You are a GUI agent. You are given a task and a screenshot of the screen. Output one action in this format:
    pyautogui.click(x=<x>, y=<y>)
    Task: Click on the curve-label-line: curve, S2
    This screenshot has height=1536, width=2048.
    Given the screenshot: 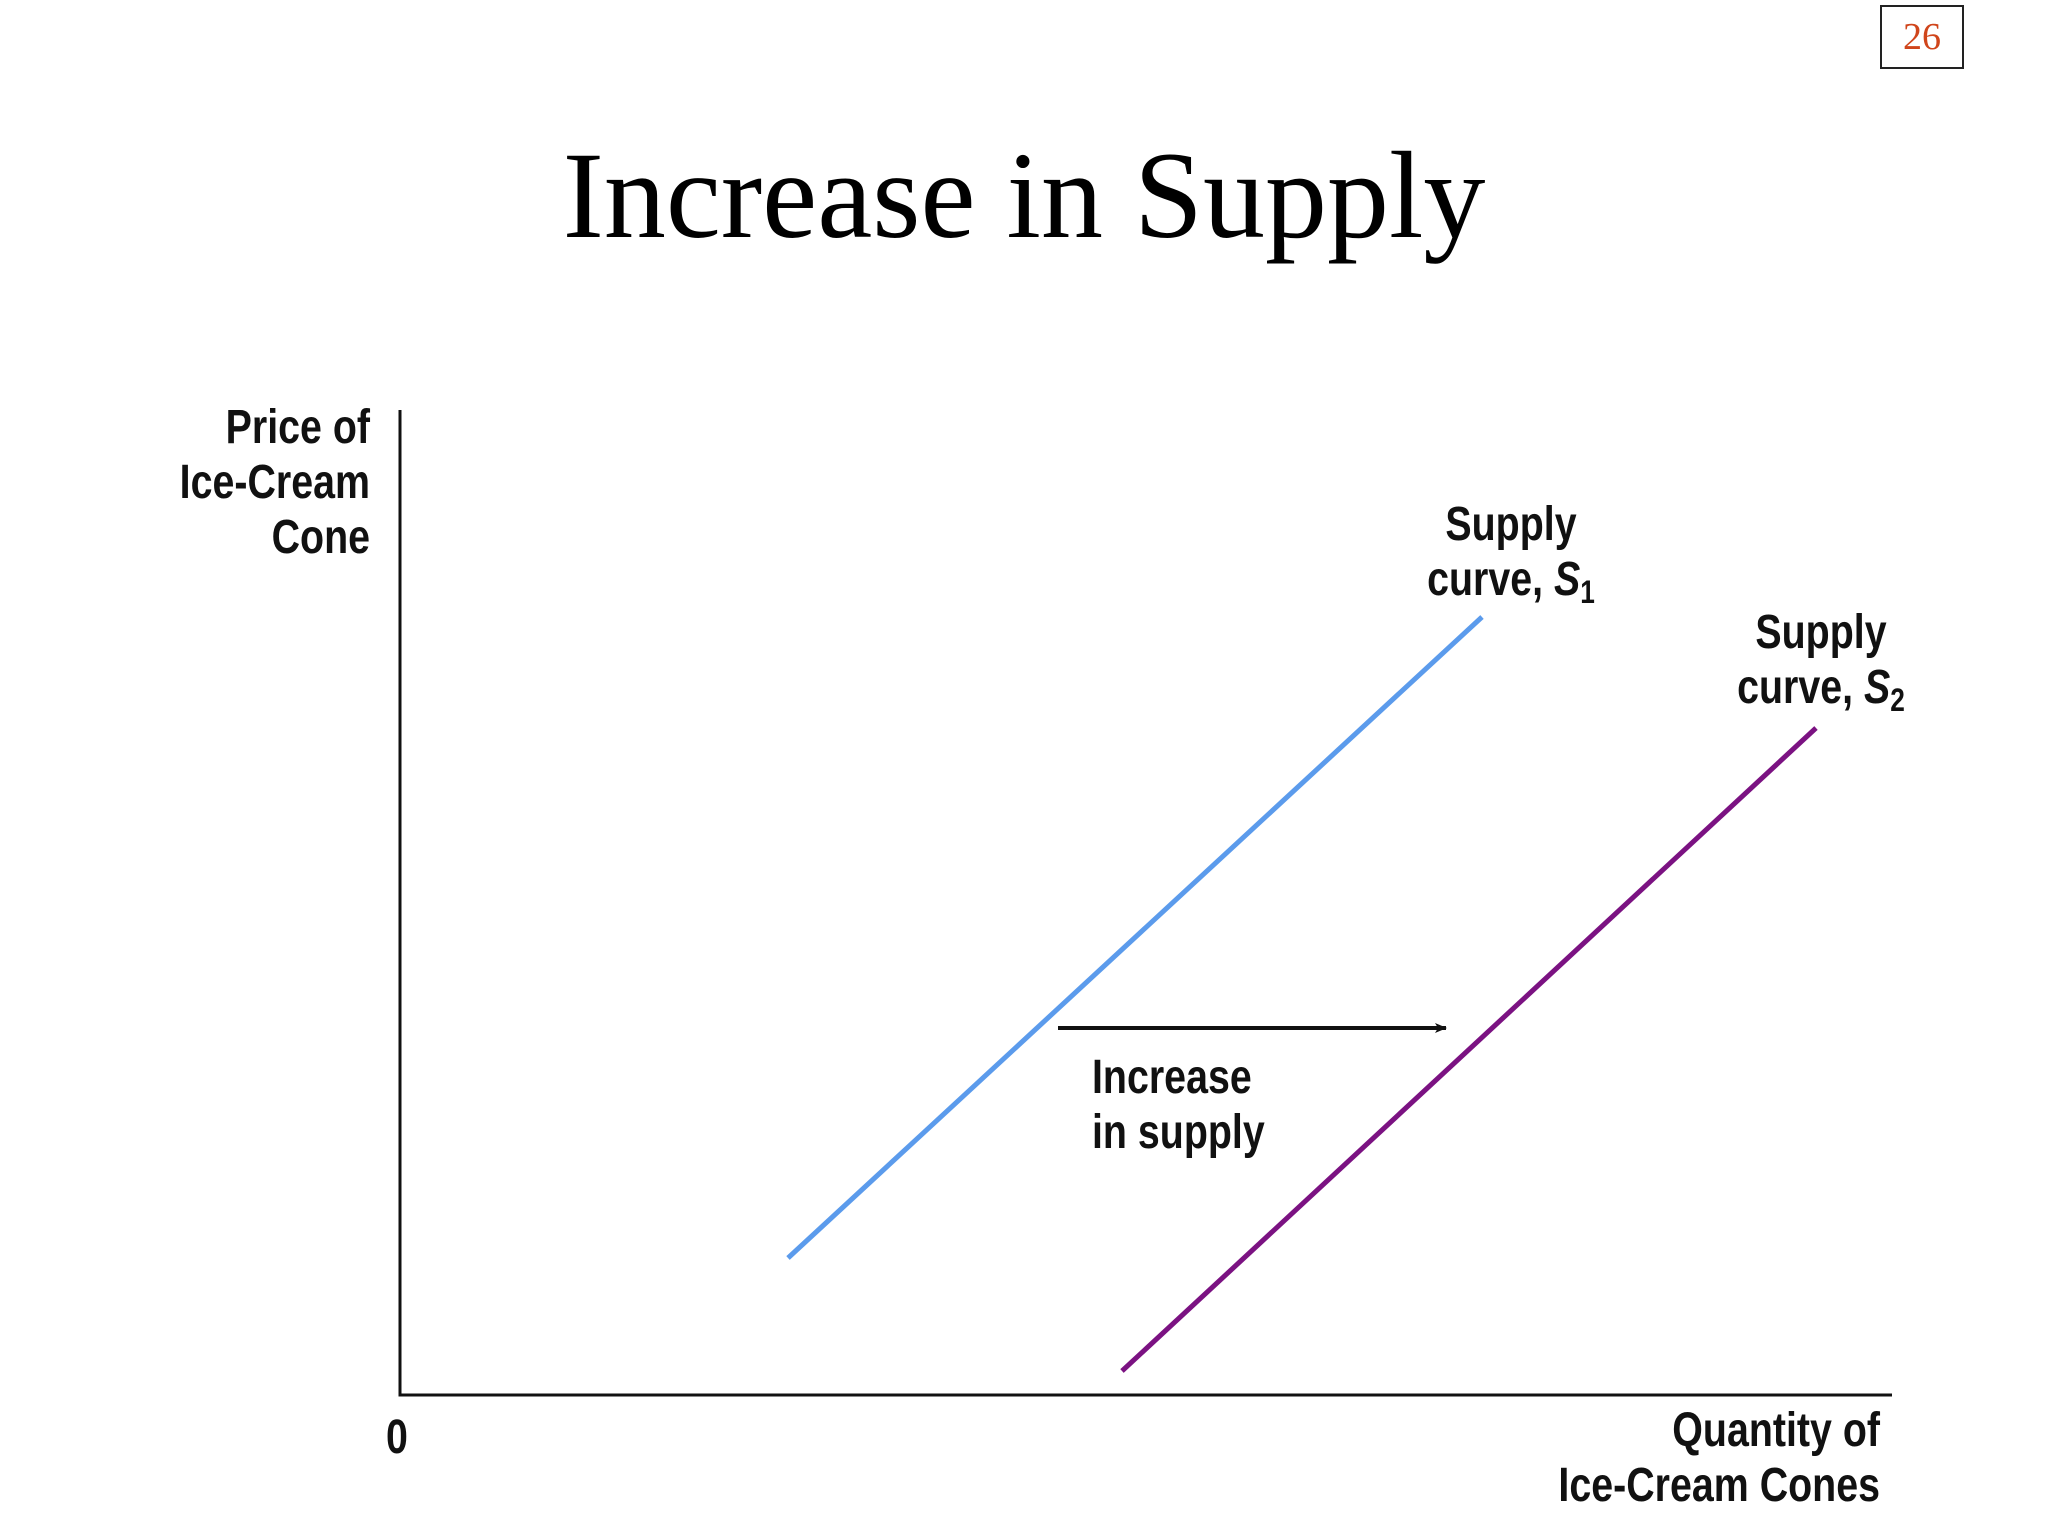 What is the action you would take?
    pyautogui.click(x=1821, y=689)
    